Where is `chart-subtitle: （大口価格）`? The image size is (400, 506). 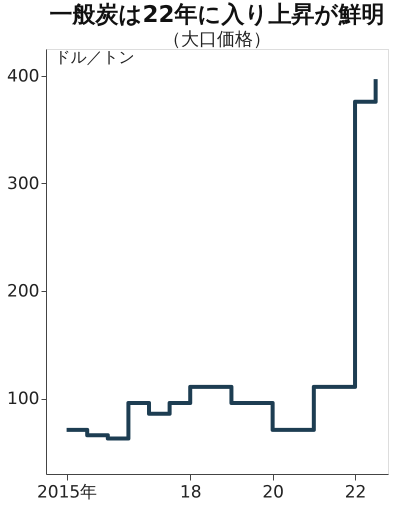 chart-subtitle: （大口価格） is located at coordinates (217, 39).